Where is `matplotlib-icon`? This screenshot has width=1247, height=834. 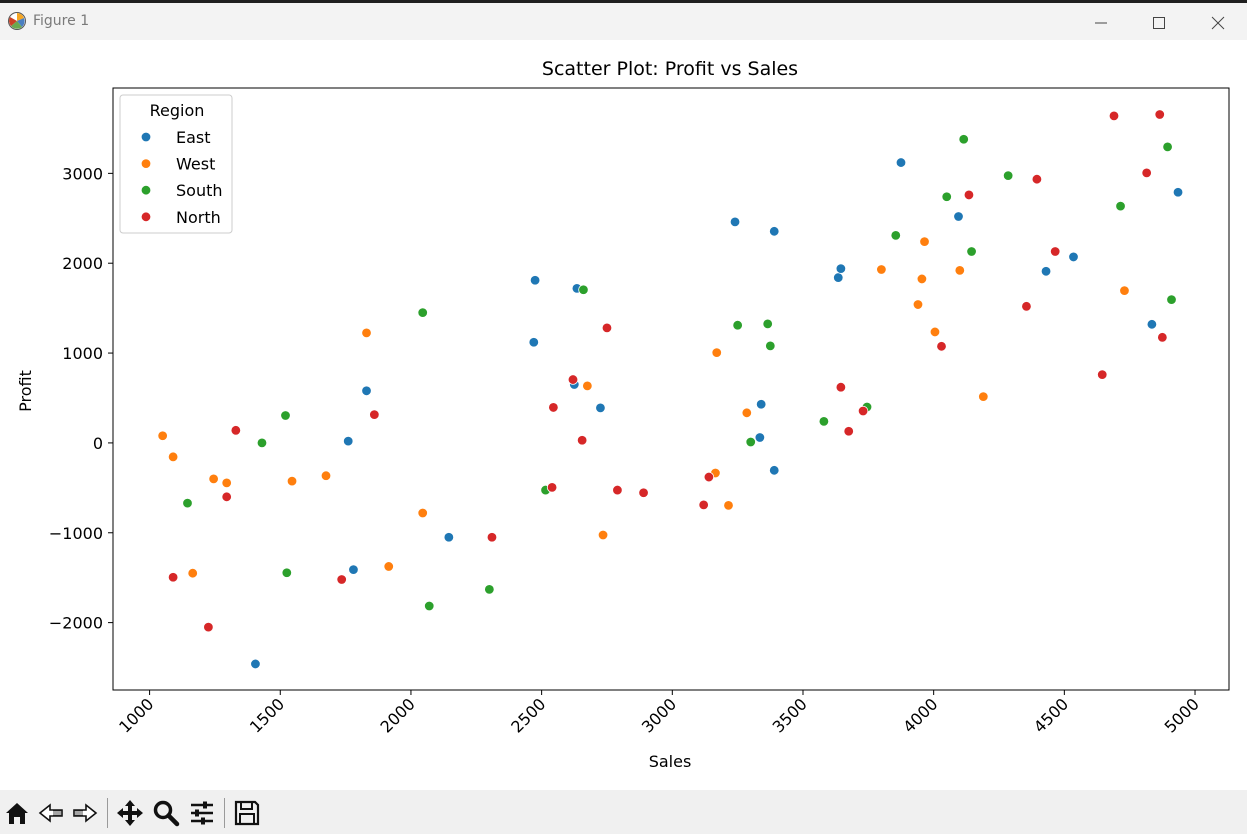
matplotlib-icon is located at coordinates (17, 21).